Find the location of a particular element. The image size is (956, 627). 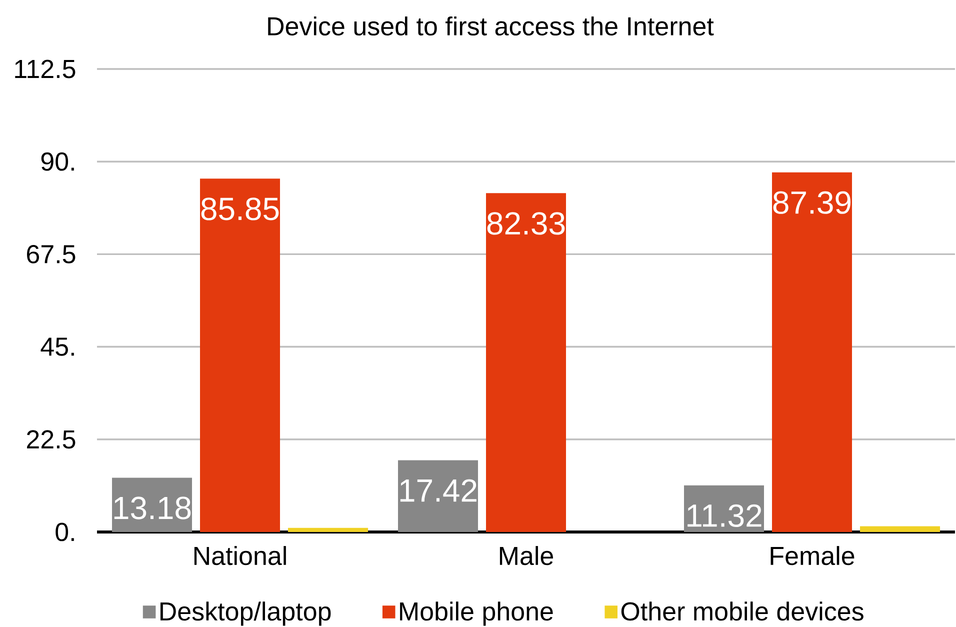

data-label: 11.32 is located at coordinates (725, 515).